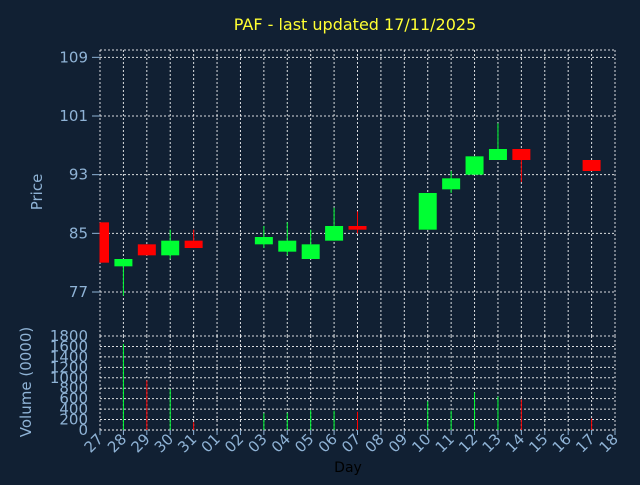 This screenshot has height=485, width=640. What do you see at coordinates (355, 24) in the screenshot?
I see `chart-title: PAF - last updated 17/11/2025` at bounding box center [355, 24].